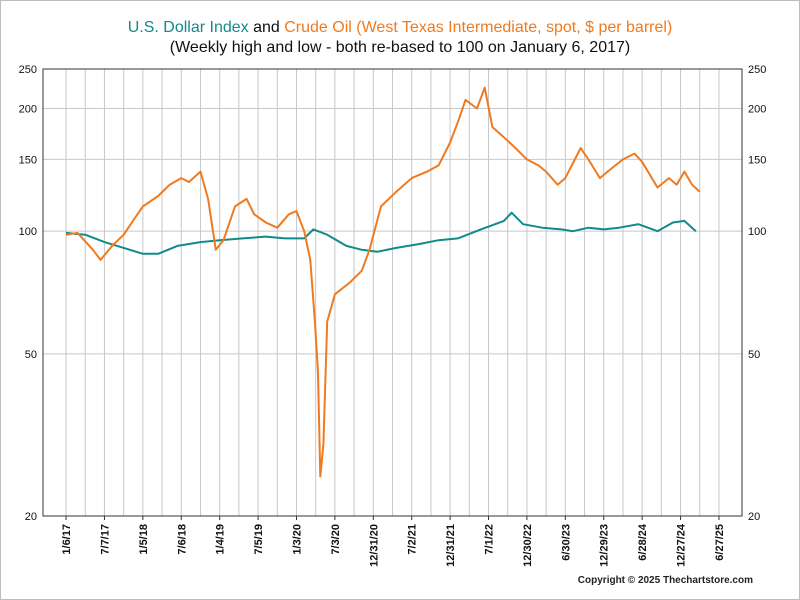 Image resolution: width=800 pixels, height=600 pixels. Describe the element at coordinates (757, 232) in the screenshot. I see `y-tick-label-right: 100` at that location.